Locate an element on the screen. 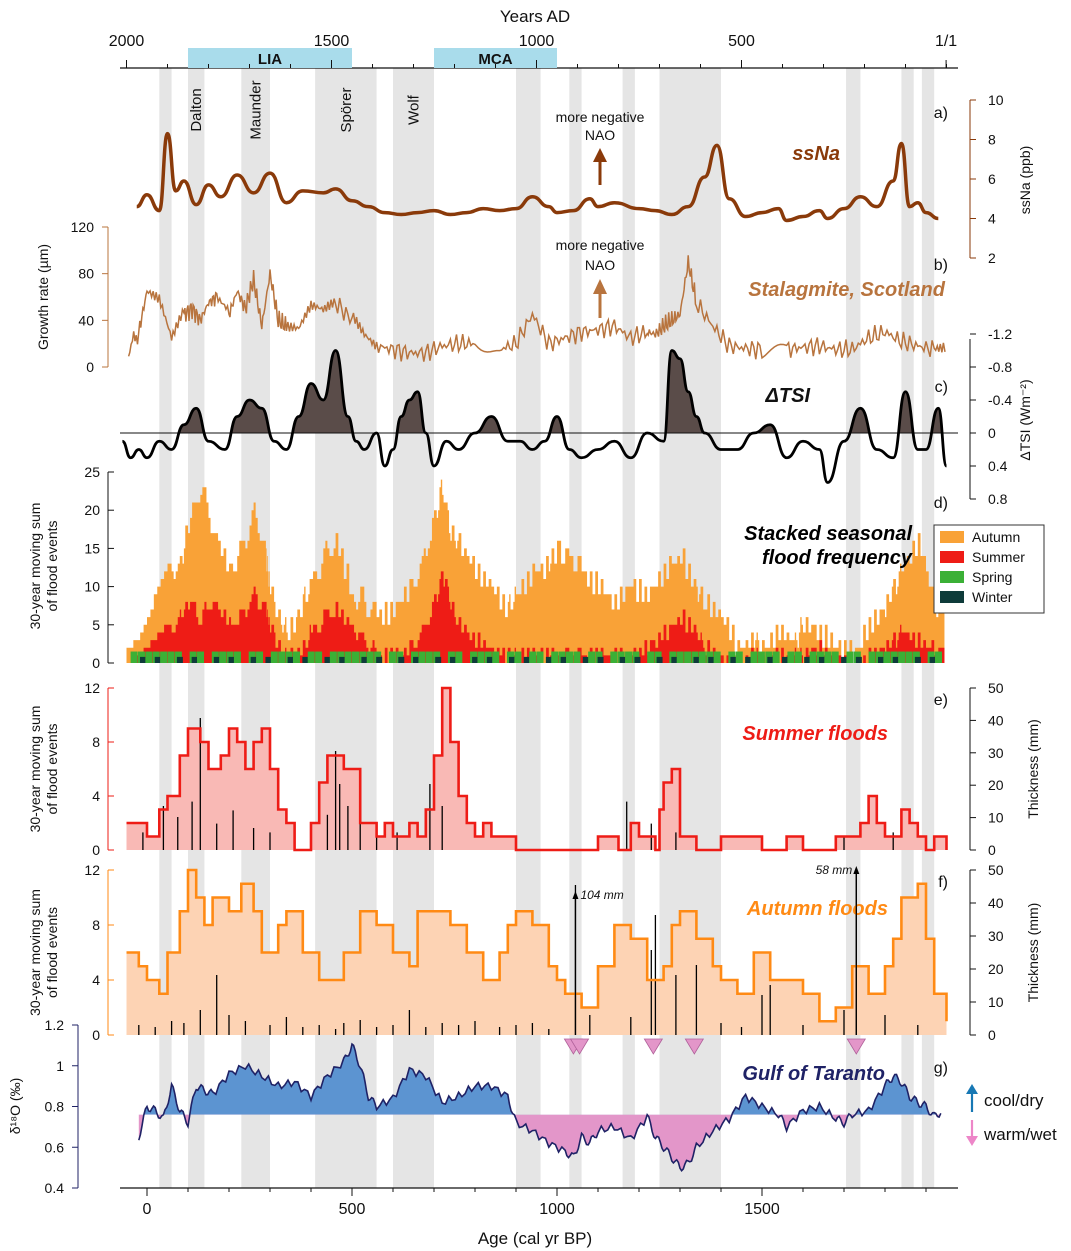 Image resolution: width=1071 pixels, height=1251 pixels. f-flood-line is located at coordinates (537, 945).